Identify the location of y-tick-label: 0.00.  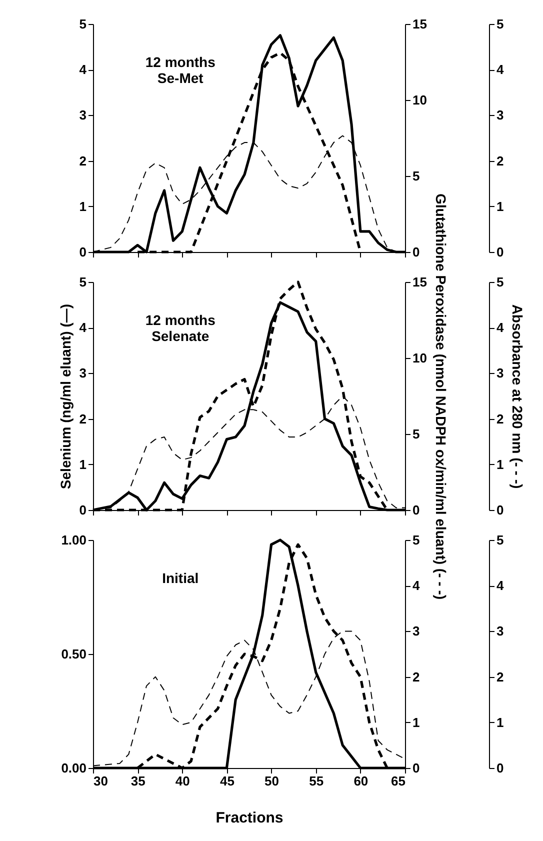
(73, 768).